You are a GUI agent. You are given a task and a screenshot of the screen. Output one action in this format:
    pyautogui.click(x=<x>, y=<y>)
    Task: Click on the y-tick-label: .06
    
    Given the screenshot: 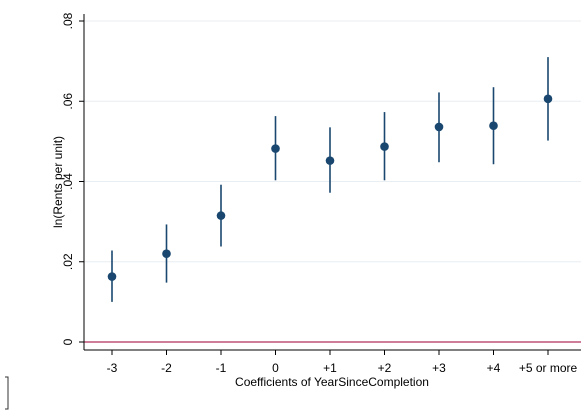 What is the action you would take?
    pyautogui.click(x=68, y=101)
    